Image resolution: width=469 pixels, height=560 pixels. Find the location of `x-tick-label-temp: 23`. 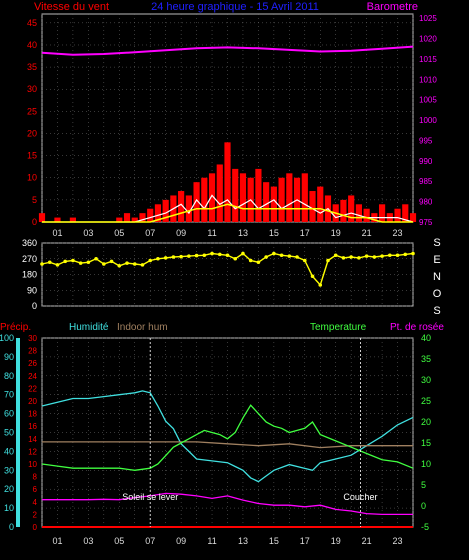

x-tick-label-temp: 23 is located at coordinates (398, 541).